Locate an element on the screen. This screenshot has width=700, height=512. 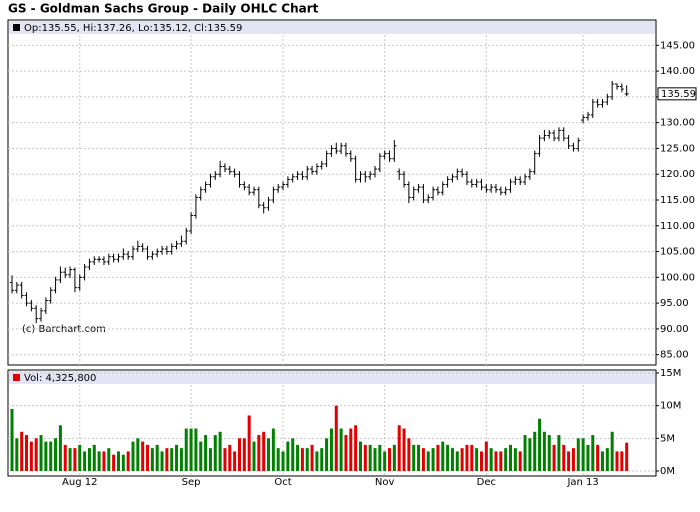
y-tick-label: 110.00 is located at coordinates (677, 226).